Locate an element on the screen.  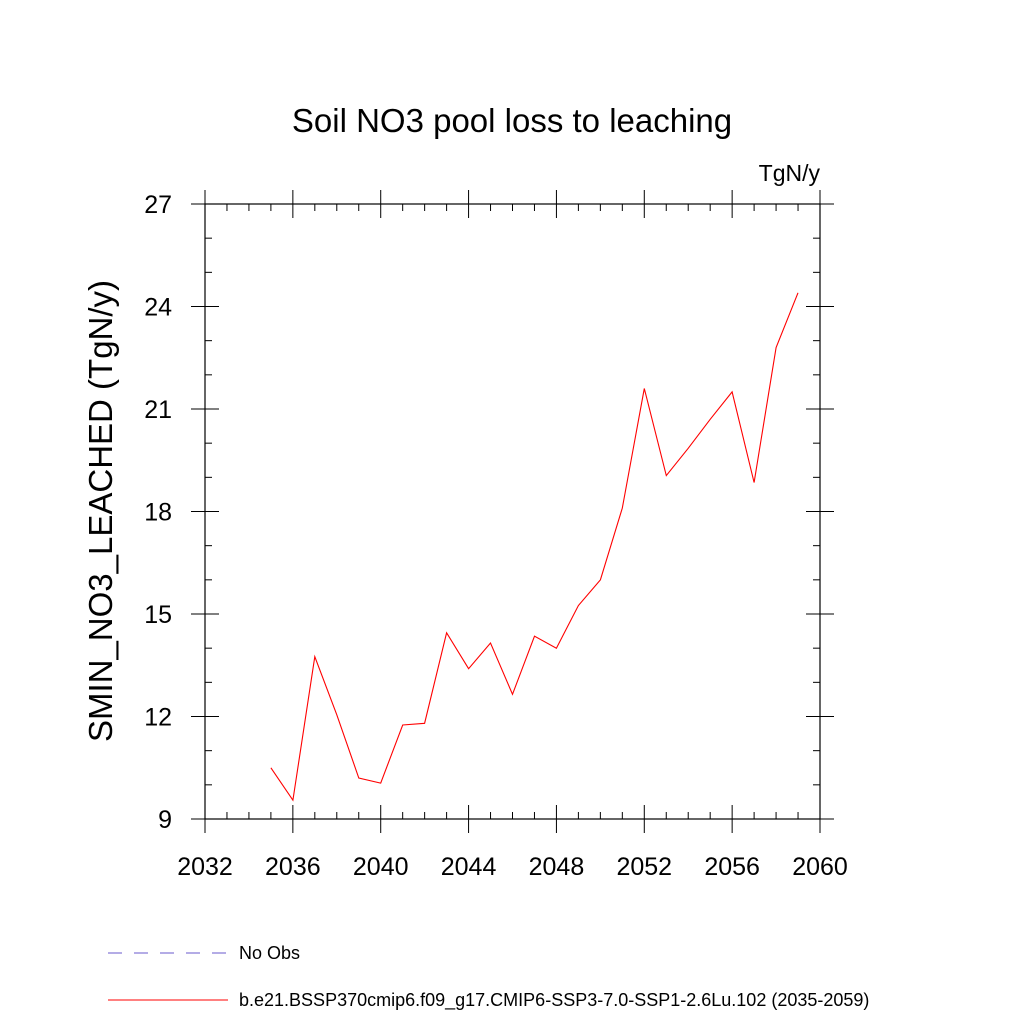
x-tick-label: 2044 is located at coordinates (469, 867).